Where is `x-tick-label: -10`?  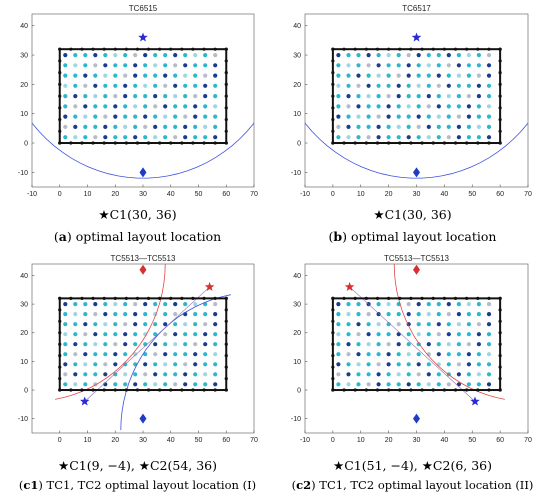 x-tick-label: -10 is located at coordinates (32, 194).